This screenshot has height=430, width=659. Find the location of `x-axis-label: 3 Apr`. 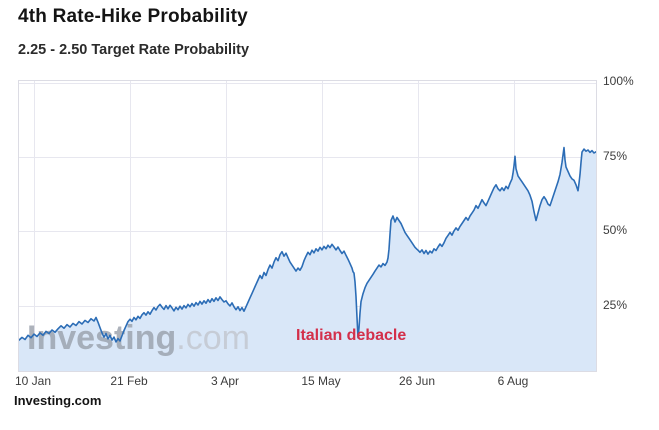

x-axis-label: 3 Apr is located at coordinates (225, 381).